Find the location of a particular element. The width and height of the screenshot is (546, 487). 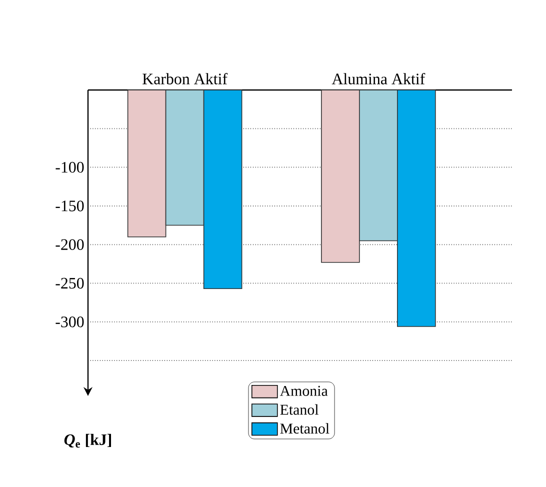

legend-label: Metanol is located at coordinates (305, 428).